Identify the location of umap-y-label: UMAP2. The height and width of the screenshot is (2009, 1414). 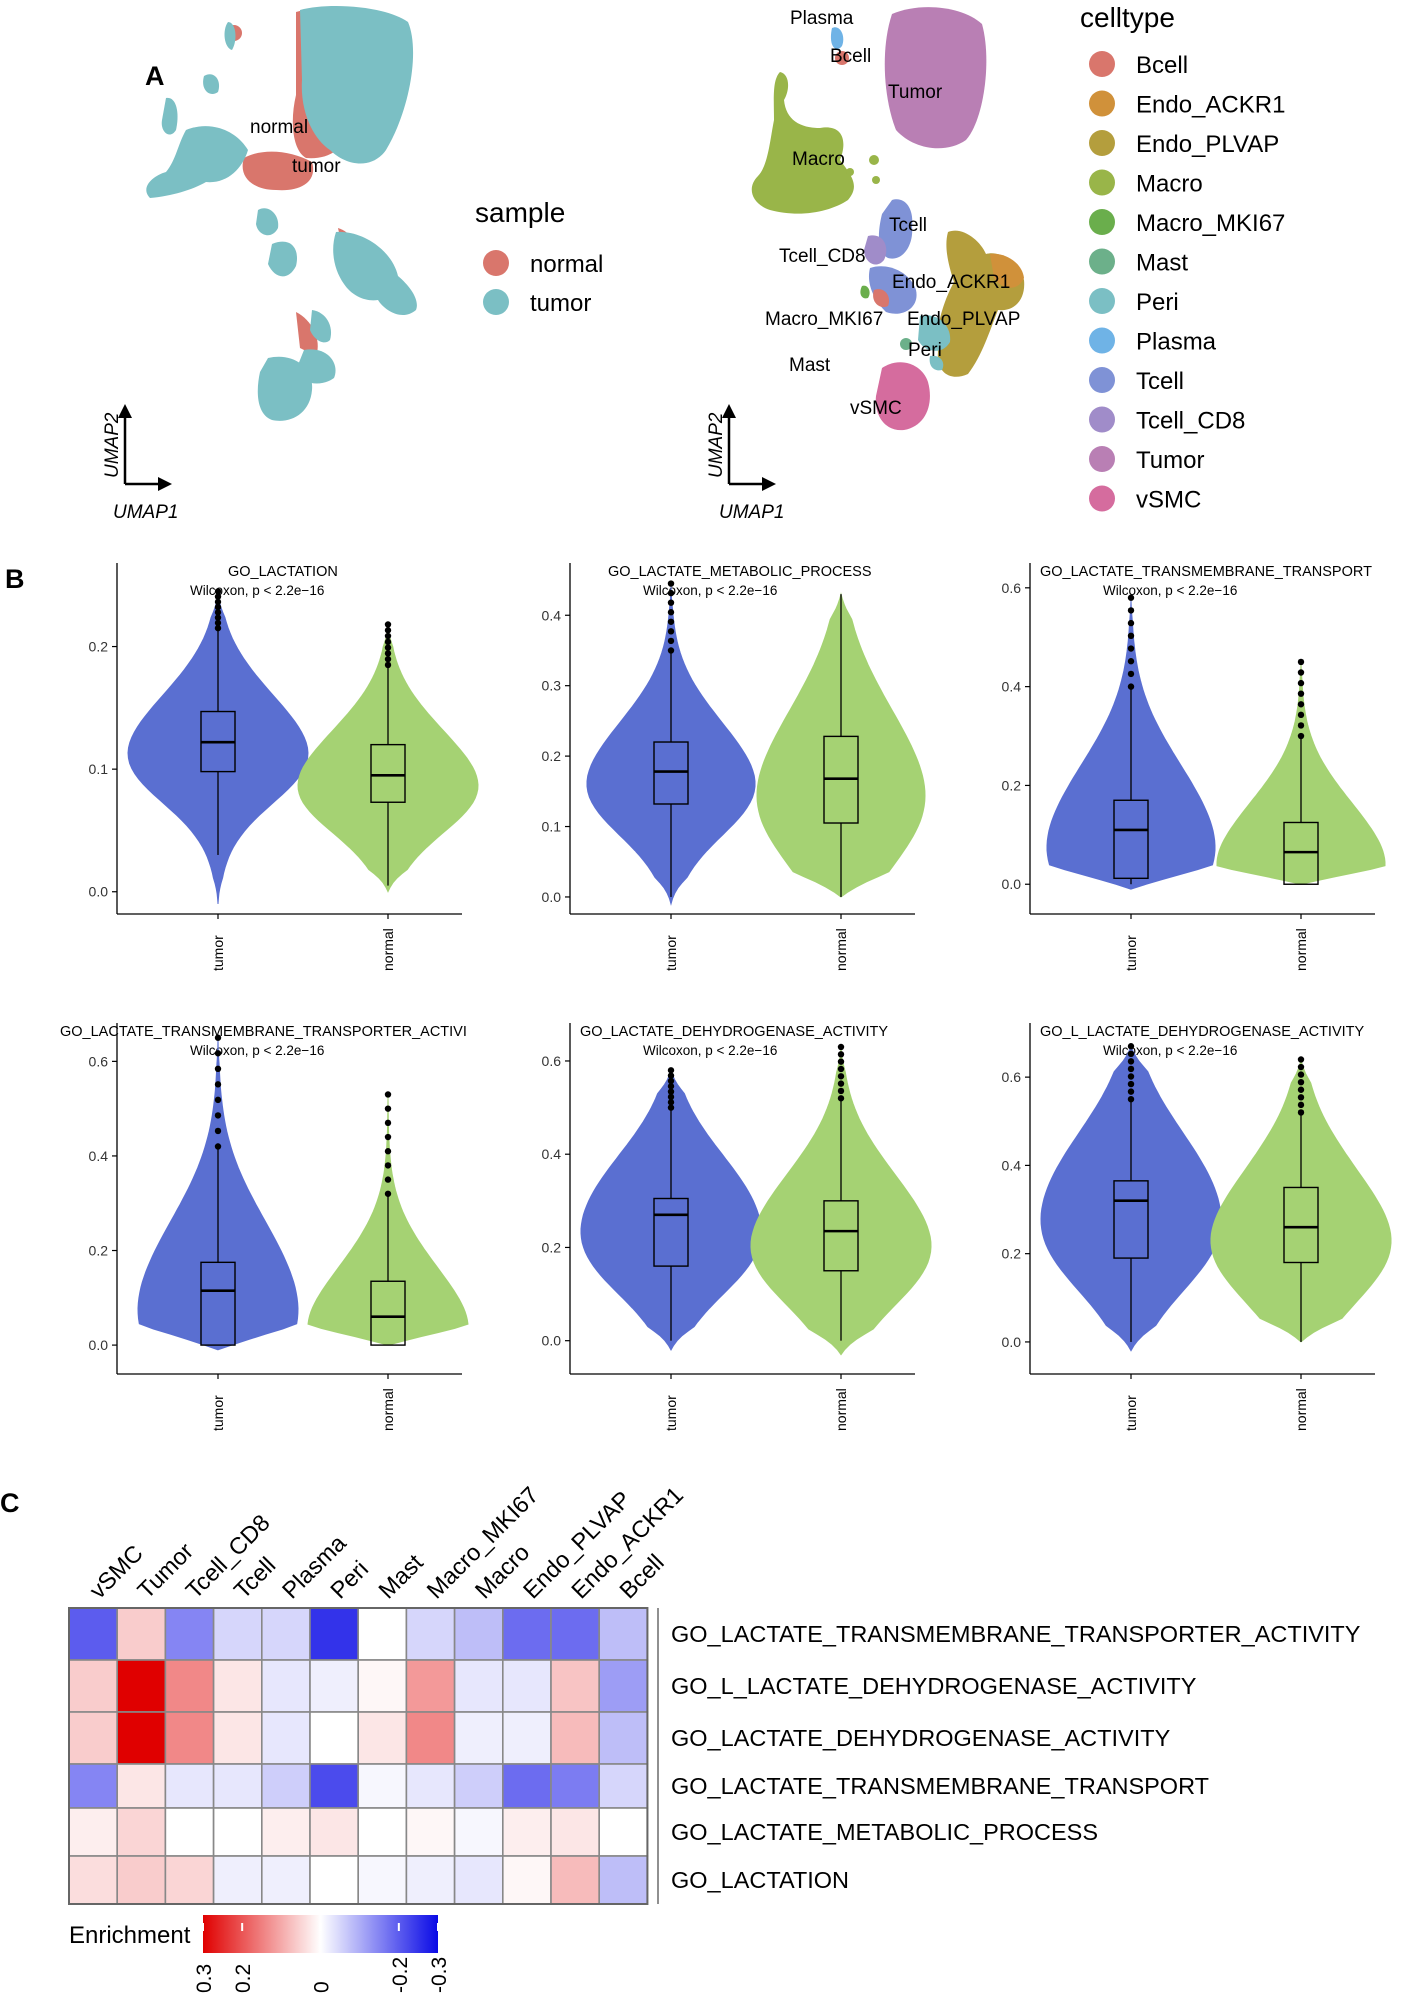
(112, 445).